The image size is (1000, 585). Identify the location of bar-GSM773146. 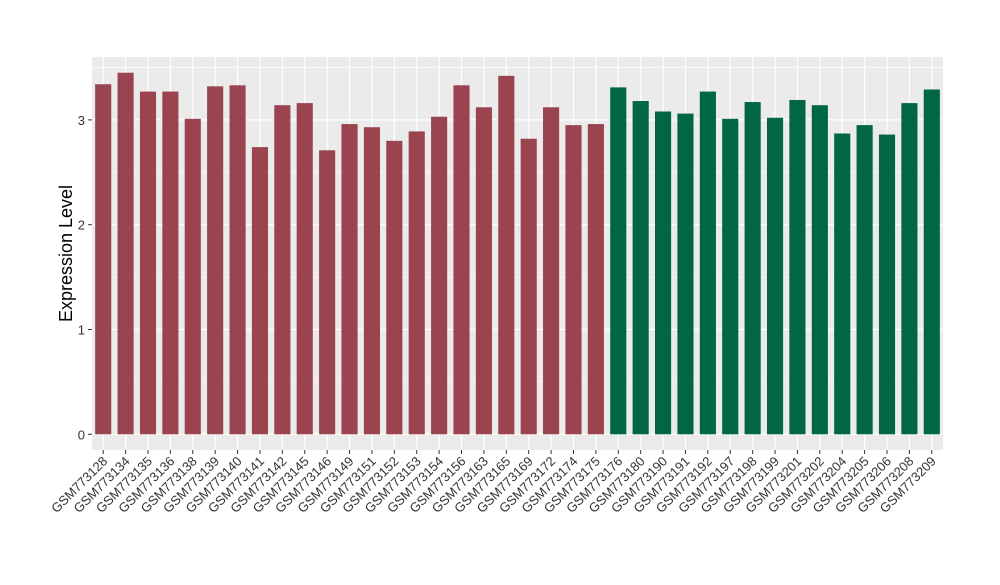
(327, 292).